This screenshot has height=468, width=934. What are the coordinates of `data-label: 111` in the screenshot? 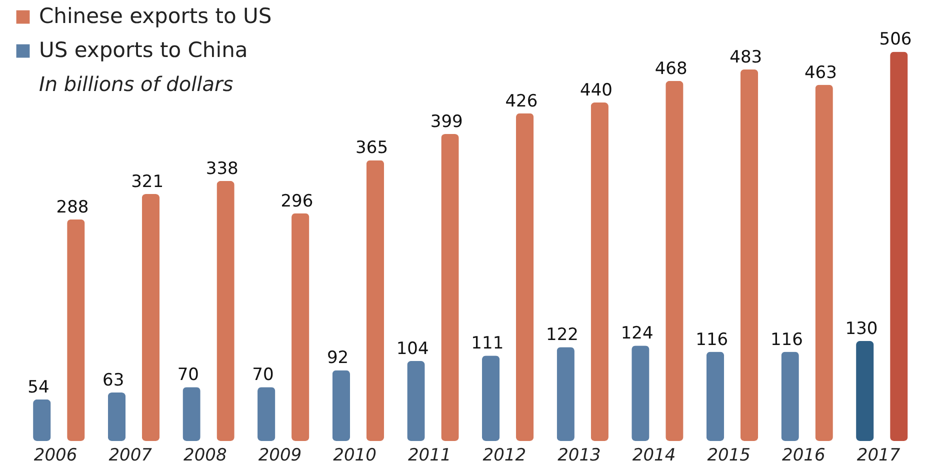 It's located at (487, 344).